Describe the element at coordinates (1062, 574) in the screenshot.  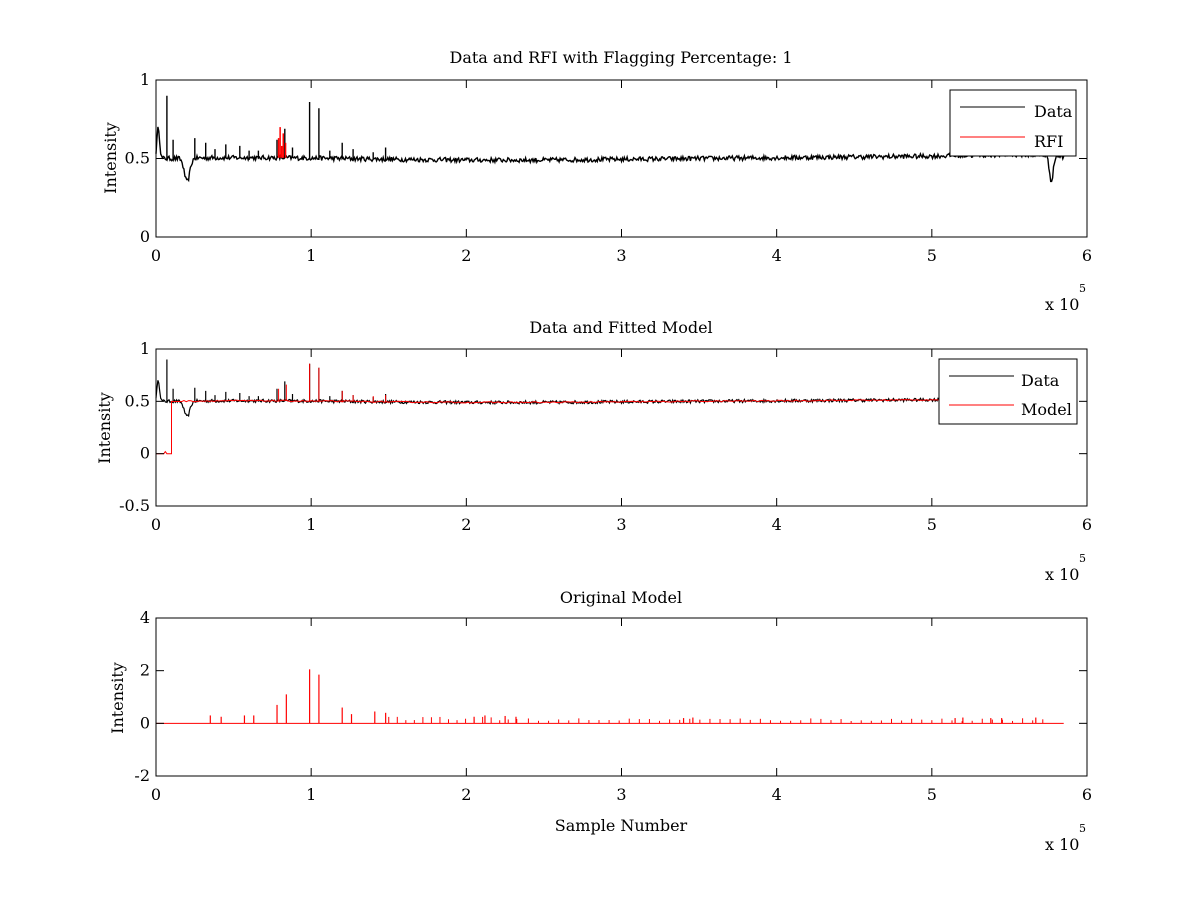
I see `panel2-x-multiplier: x 10` at that location.